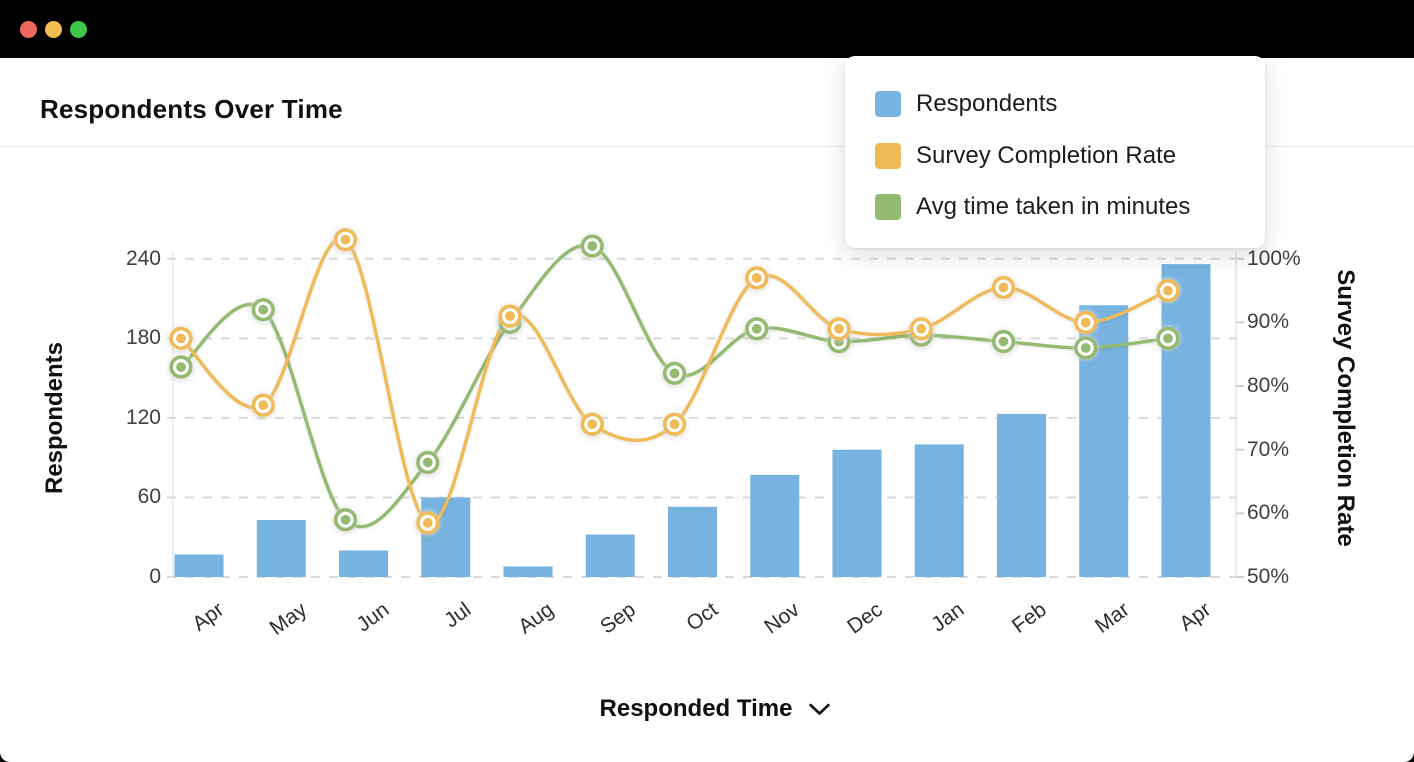 This screenshot has width=1414, height=762. What do you see at coordinates (1268, 513) in the screenshot?
I see `y2-axis-tick-label: 60%` at bounding box center [1268, 513].